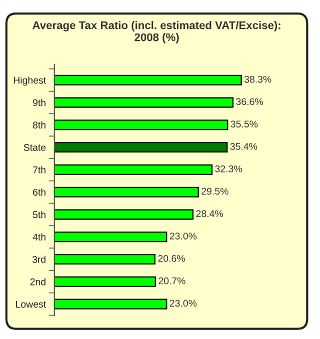  I want to click on data-label: 29.5%, so click(215, 191).